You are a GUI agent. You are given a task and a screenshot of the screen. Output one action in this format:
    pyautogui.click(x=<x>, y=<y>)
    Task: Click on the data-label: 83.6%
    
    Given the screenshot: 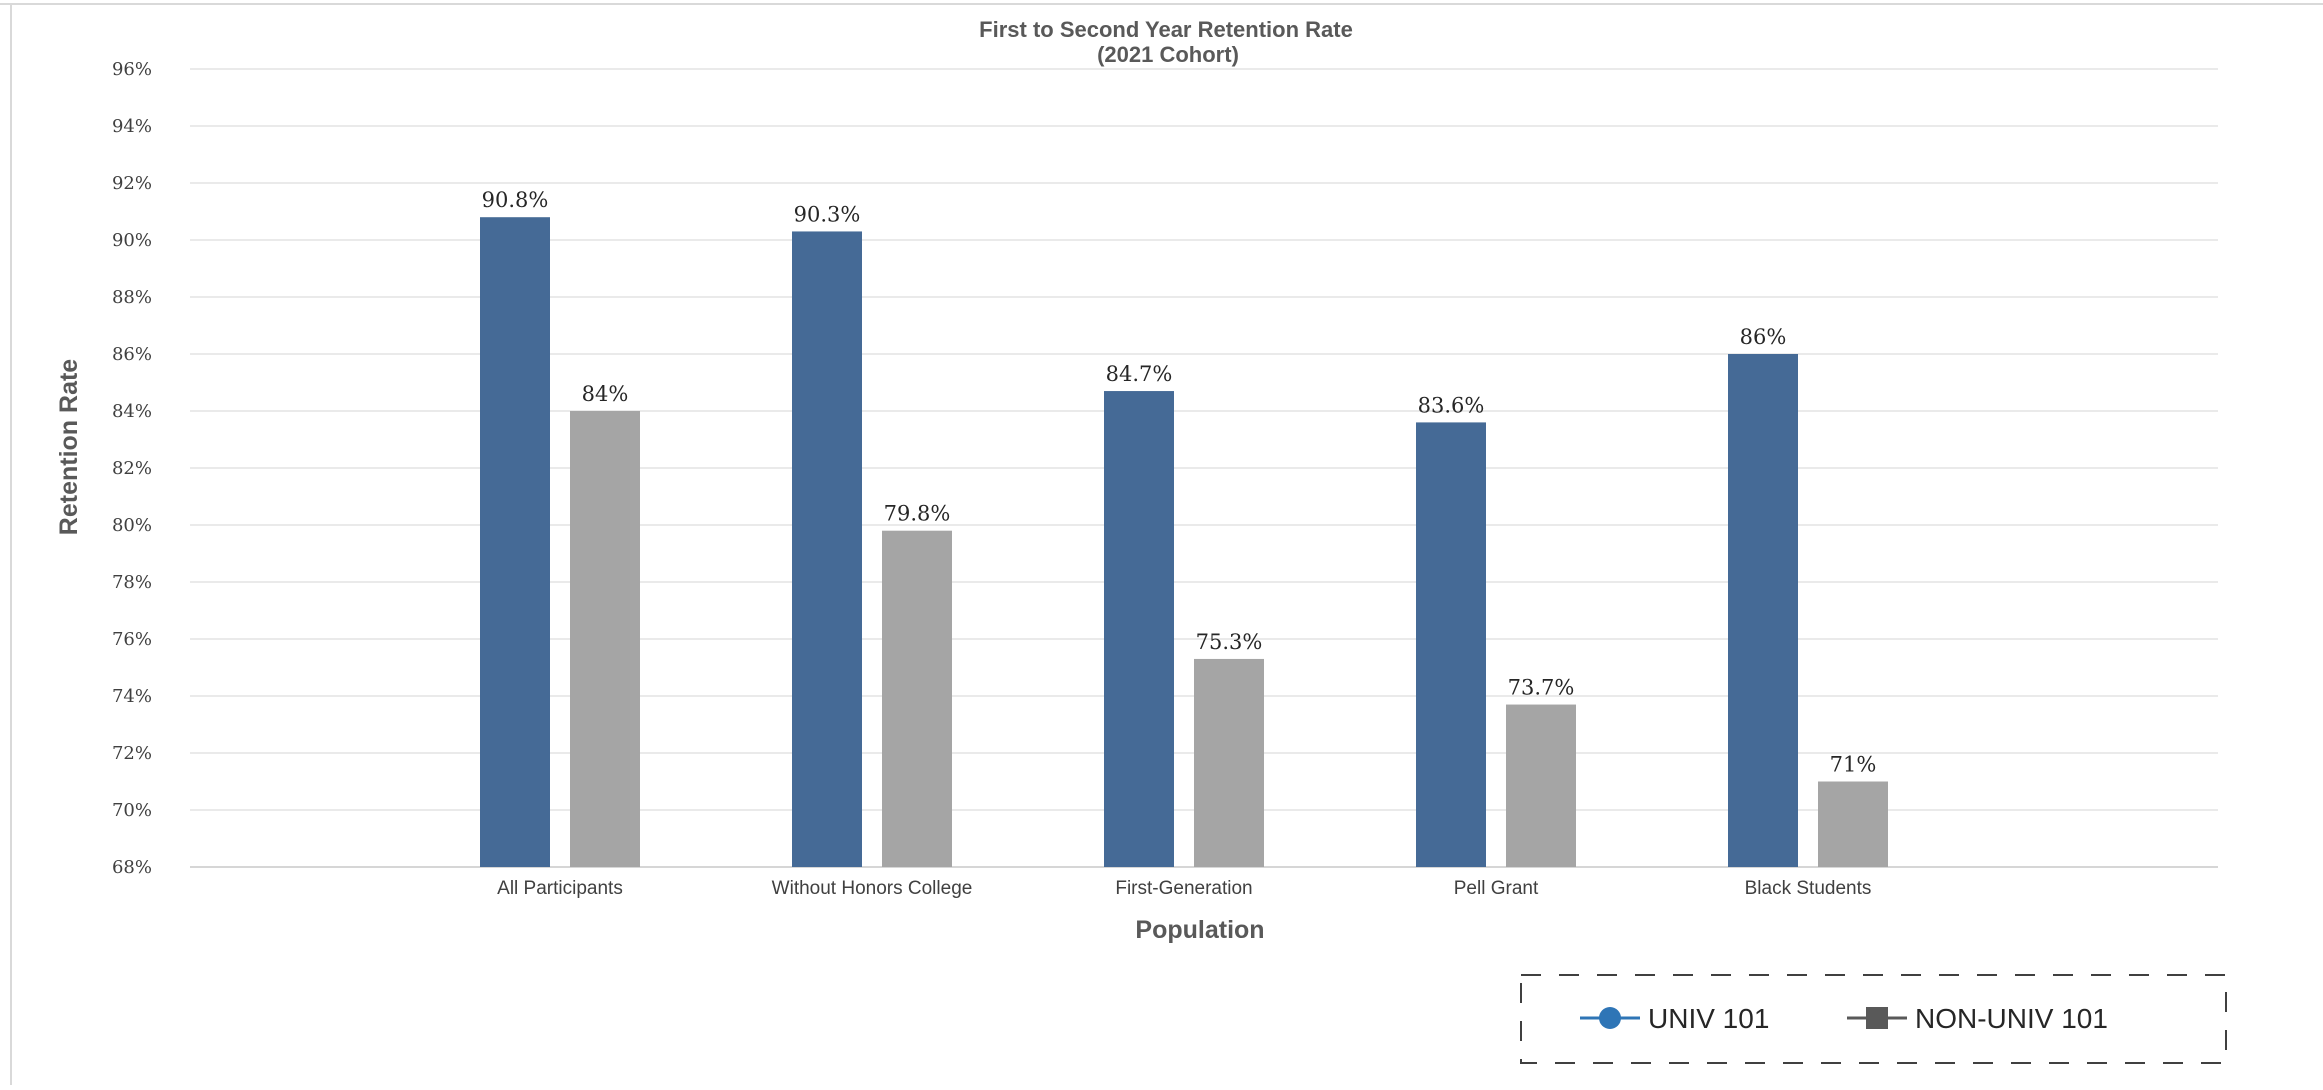 What is the action you would take?
    pyautogui.click(x=1451, y=405)
    